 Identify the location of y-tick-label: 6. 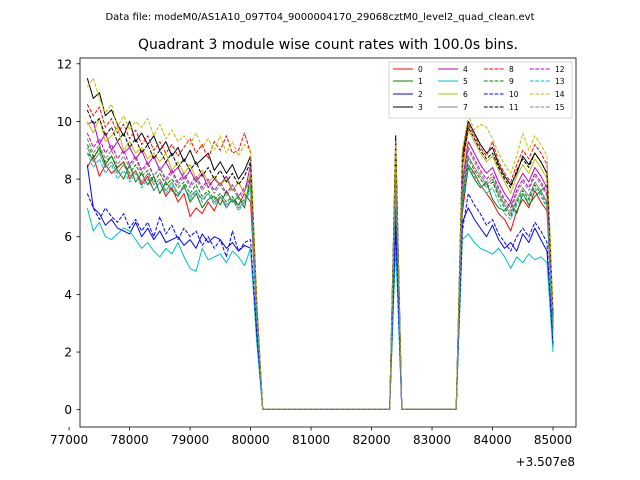
(68, 237).